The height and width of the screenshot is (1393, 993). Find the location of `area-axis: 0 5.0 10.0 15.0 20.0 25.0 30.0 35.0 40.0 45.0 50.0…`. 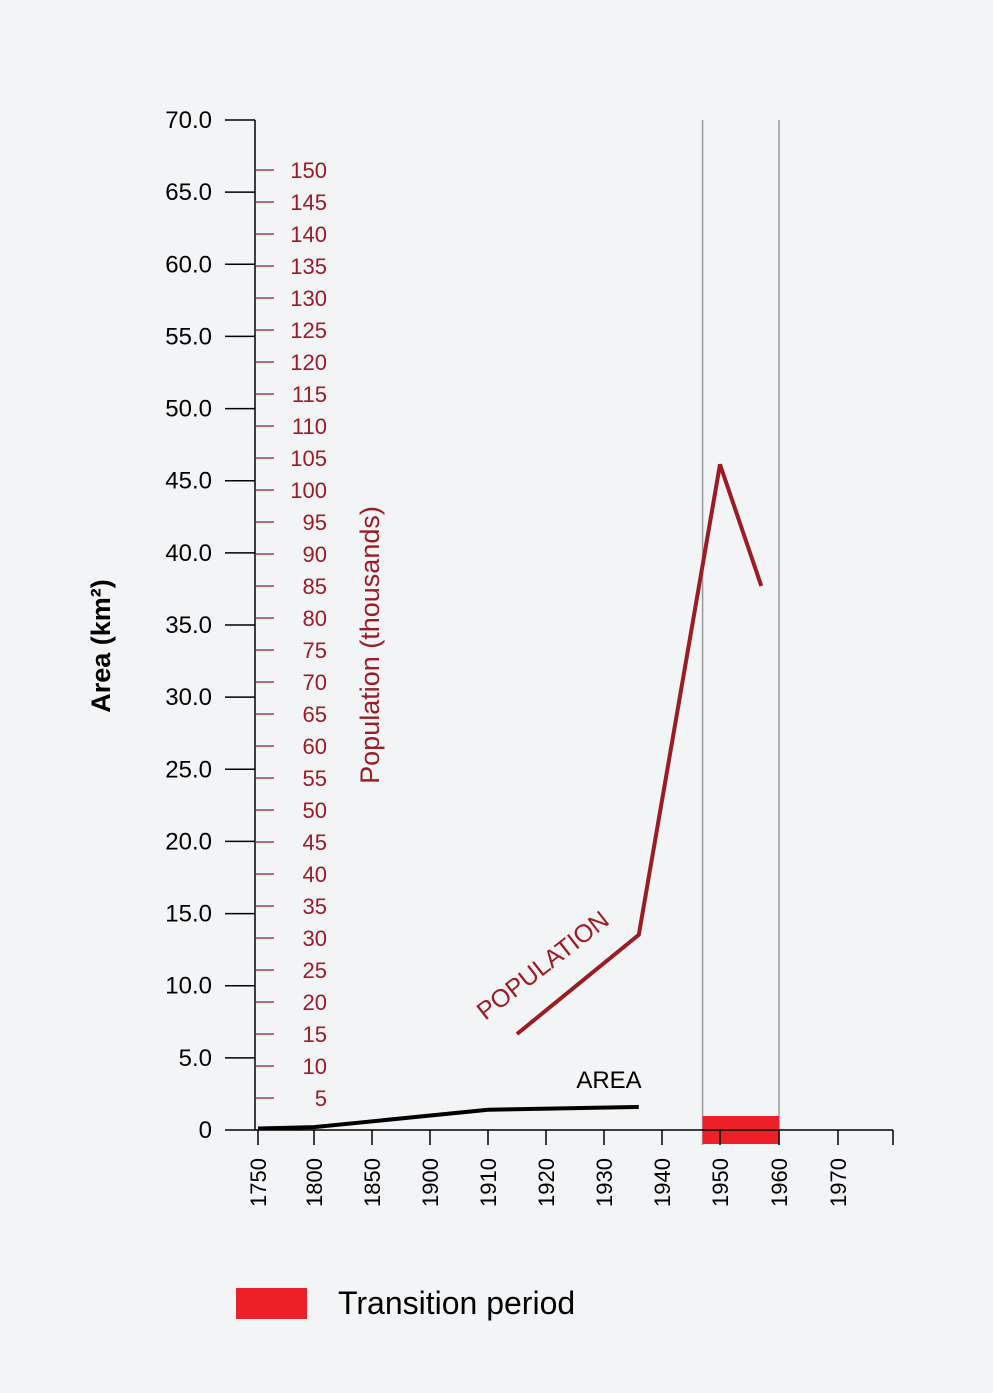

area-axis: 0 5.0 10.0 15.0 20.0 25.0 30.0 35.0 40.0 45.0 50.0… is located at coordinates (210, 625).